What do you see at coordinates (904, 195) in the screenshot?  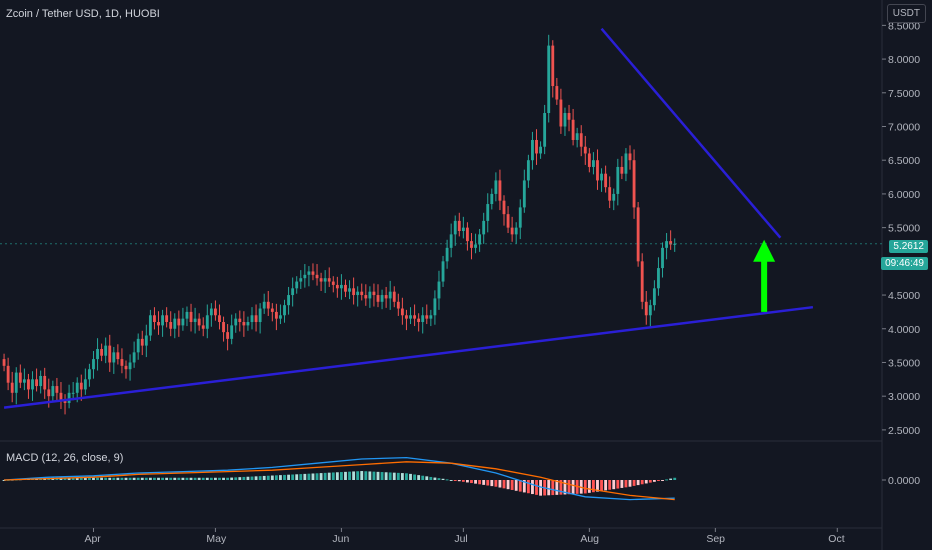 I see `y-tick-label: 6.0000` at bounding box center [904, 195].